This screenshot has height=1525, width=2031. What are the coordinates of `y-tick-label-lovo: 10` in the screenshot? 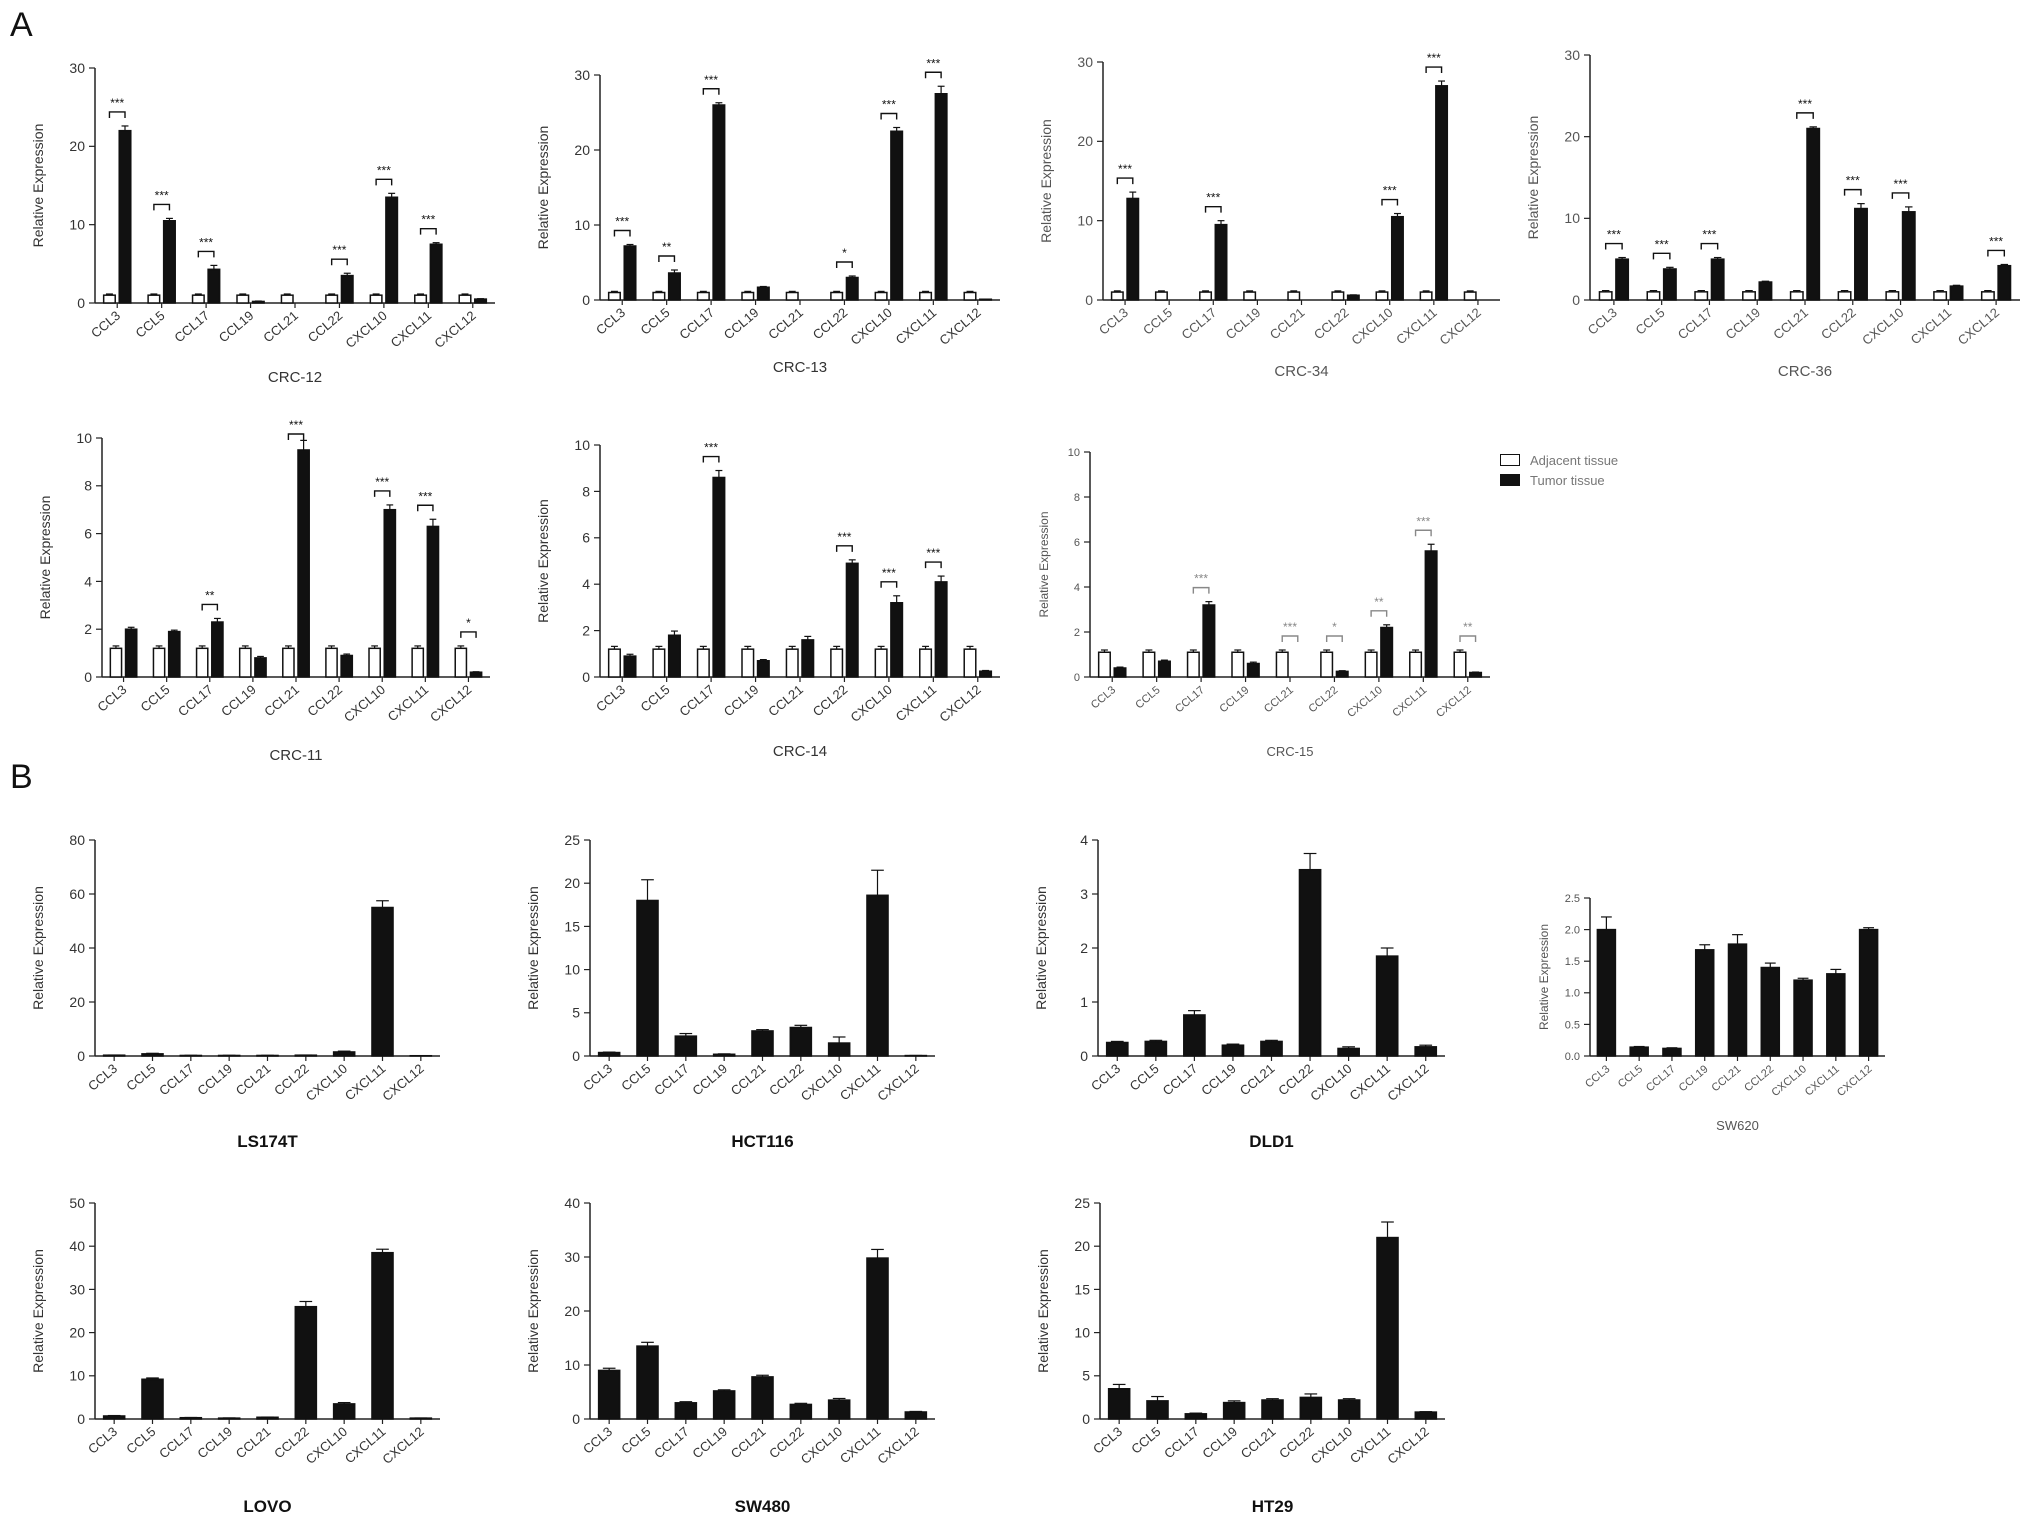 It's located at (77, 1376).